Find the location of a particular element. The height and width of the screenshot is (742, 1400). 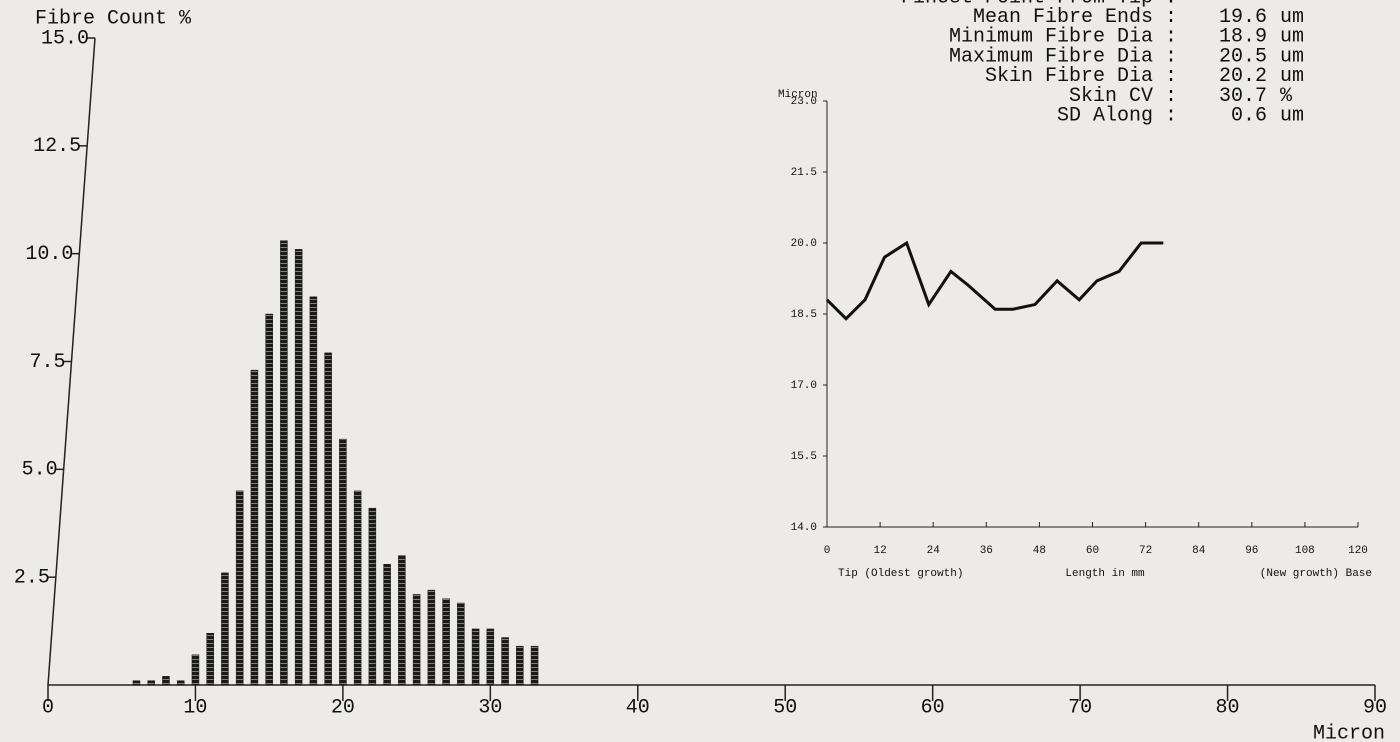

stat-value: 30.7 is located at coordinates (1243, 96).